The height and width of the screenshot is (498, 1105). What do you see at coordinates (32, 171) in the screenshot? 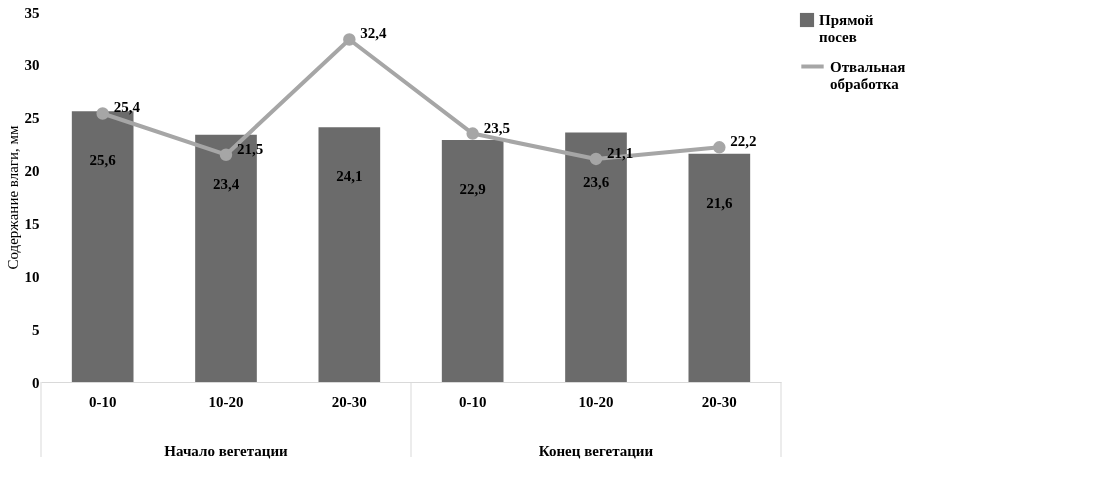
I see `y-tick-label: 20` at bounding box center [32, 171].